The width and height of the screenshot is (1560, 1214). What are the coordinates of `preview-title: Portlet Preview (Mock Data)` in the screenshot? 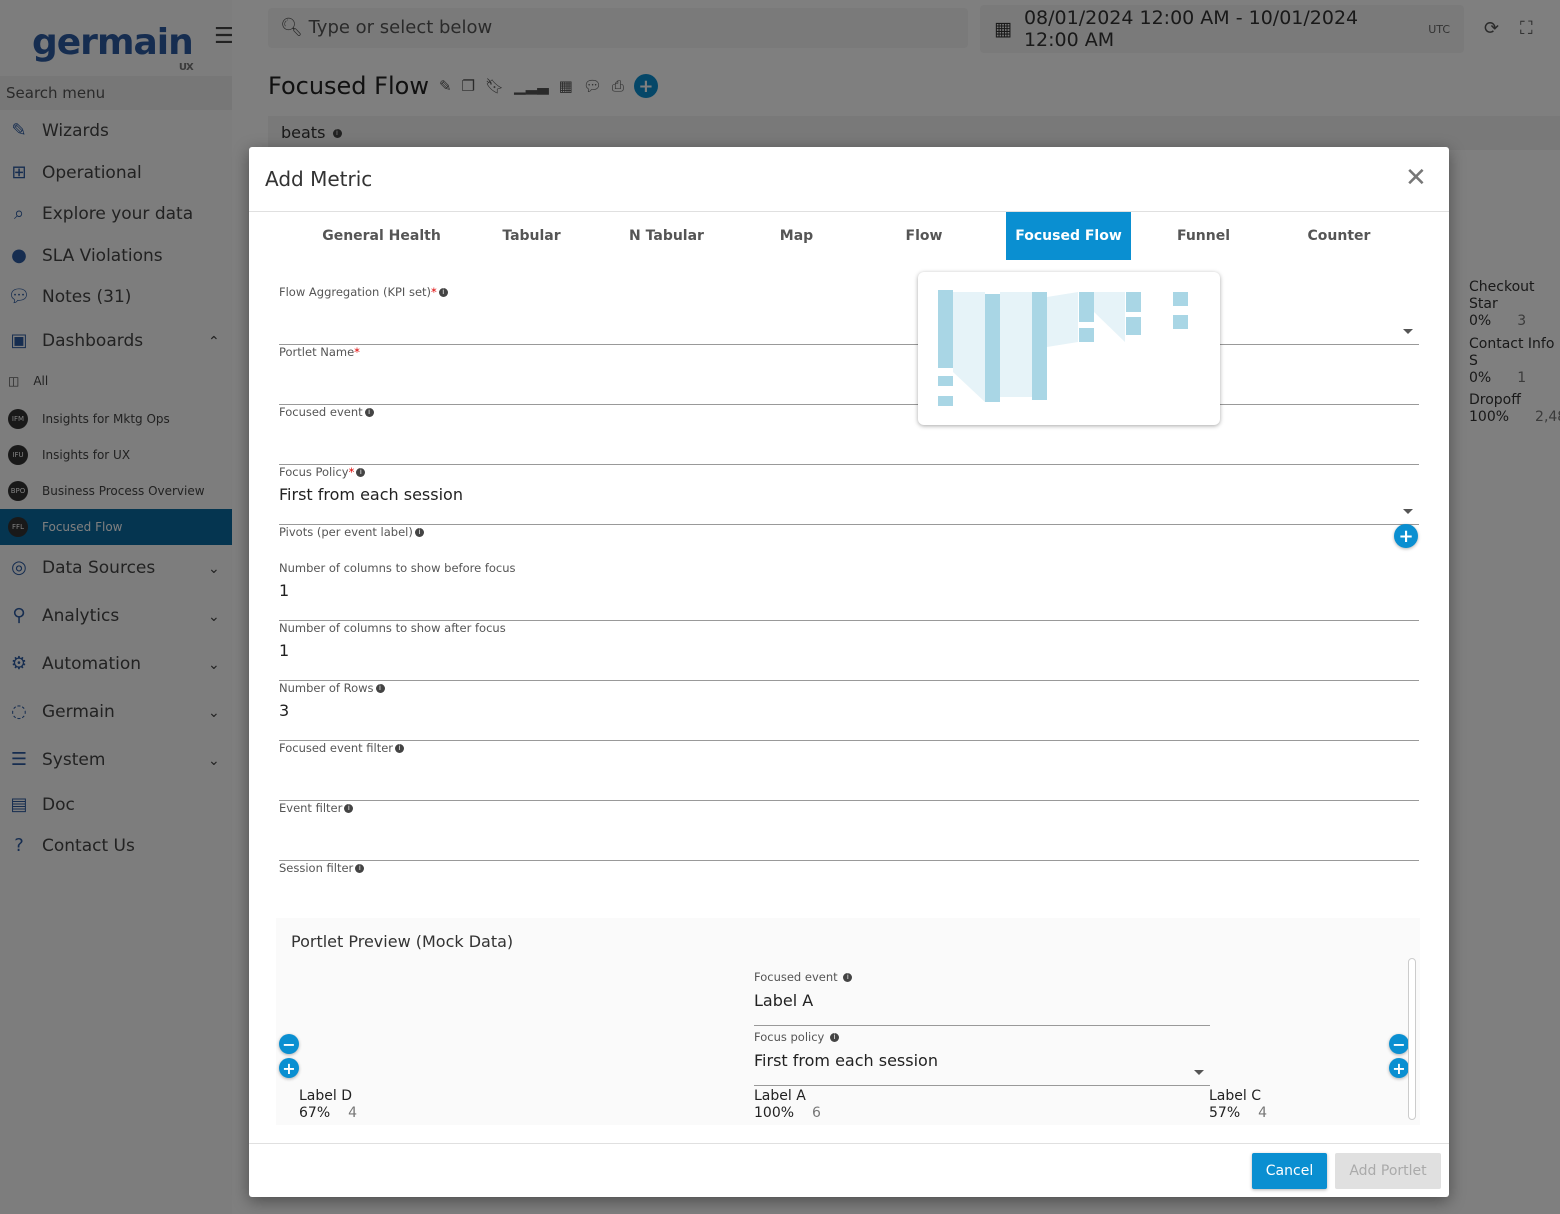 It's located at (402, 941).